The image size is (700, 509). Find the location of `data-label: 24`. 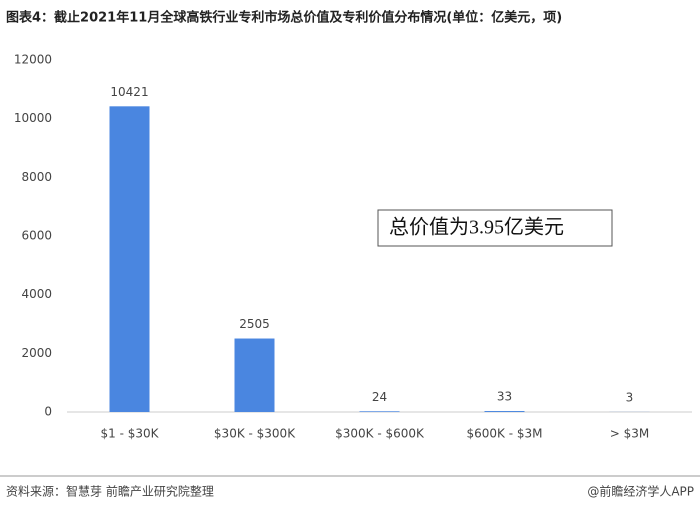

data-label: 24 is located at coordinates (379, 397).